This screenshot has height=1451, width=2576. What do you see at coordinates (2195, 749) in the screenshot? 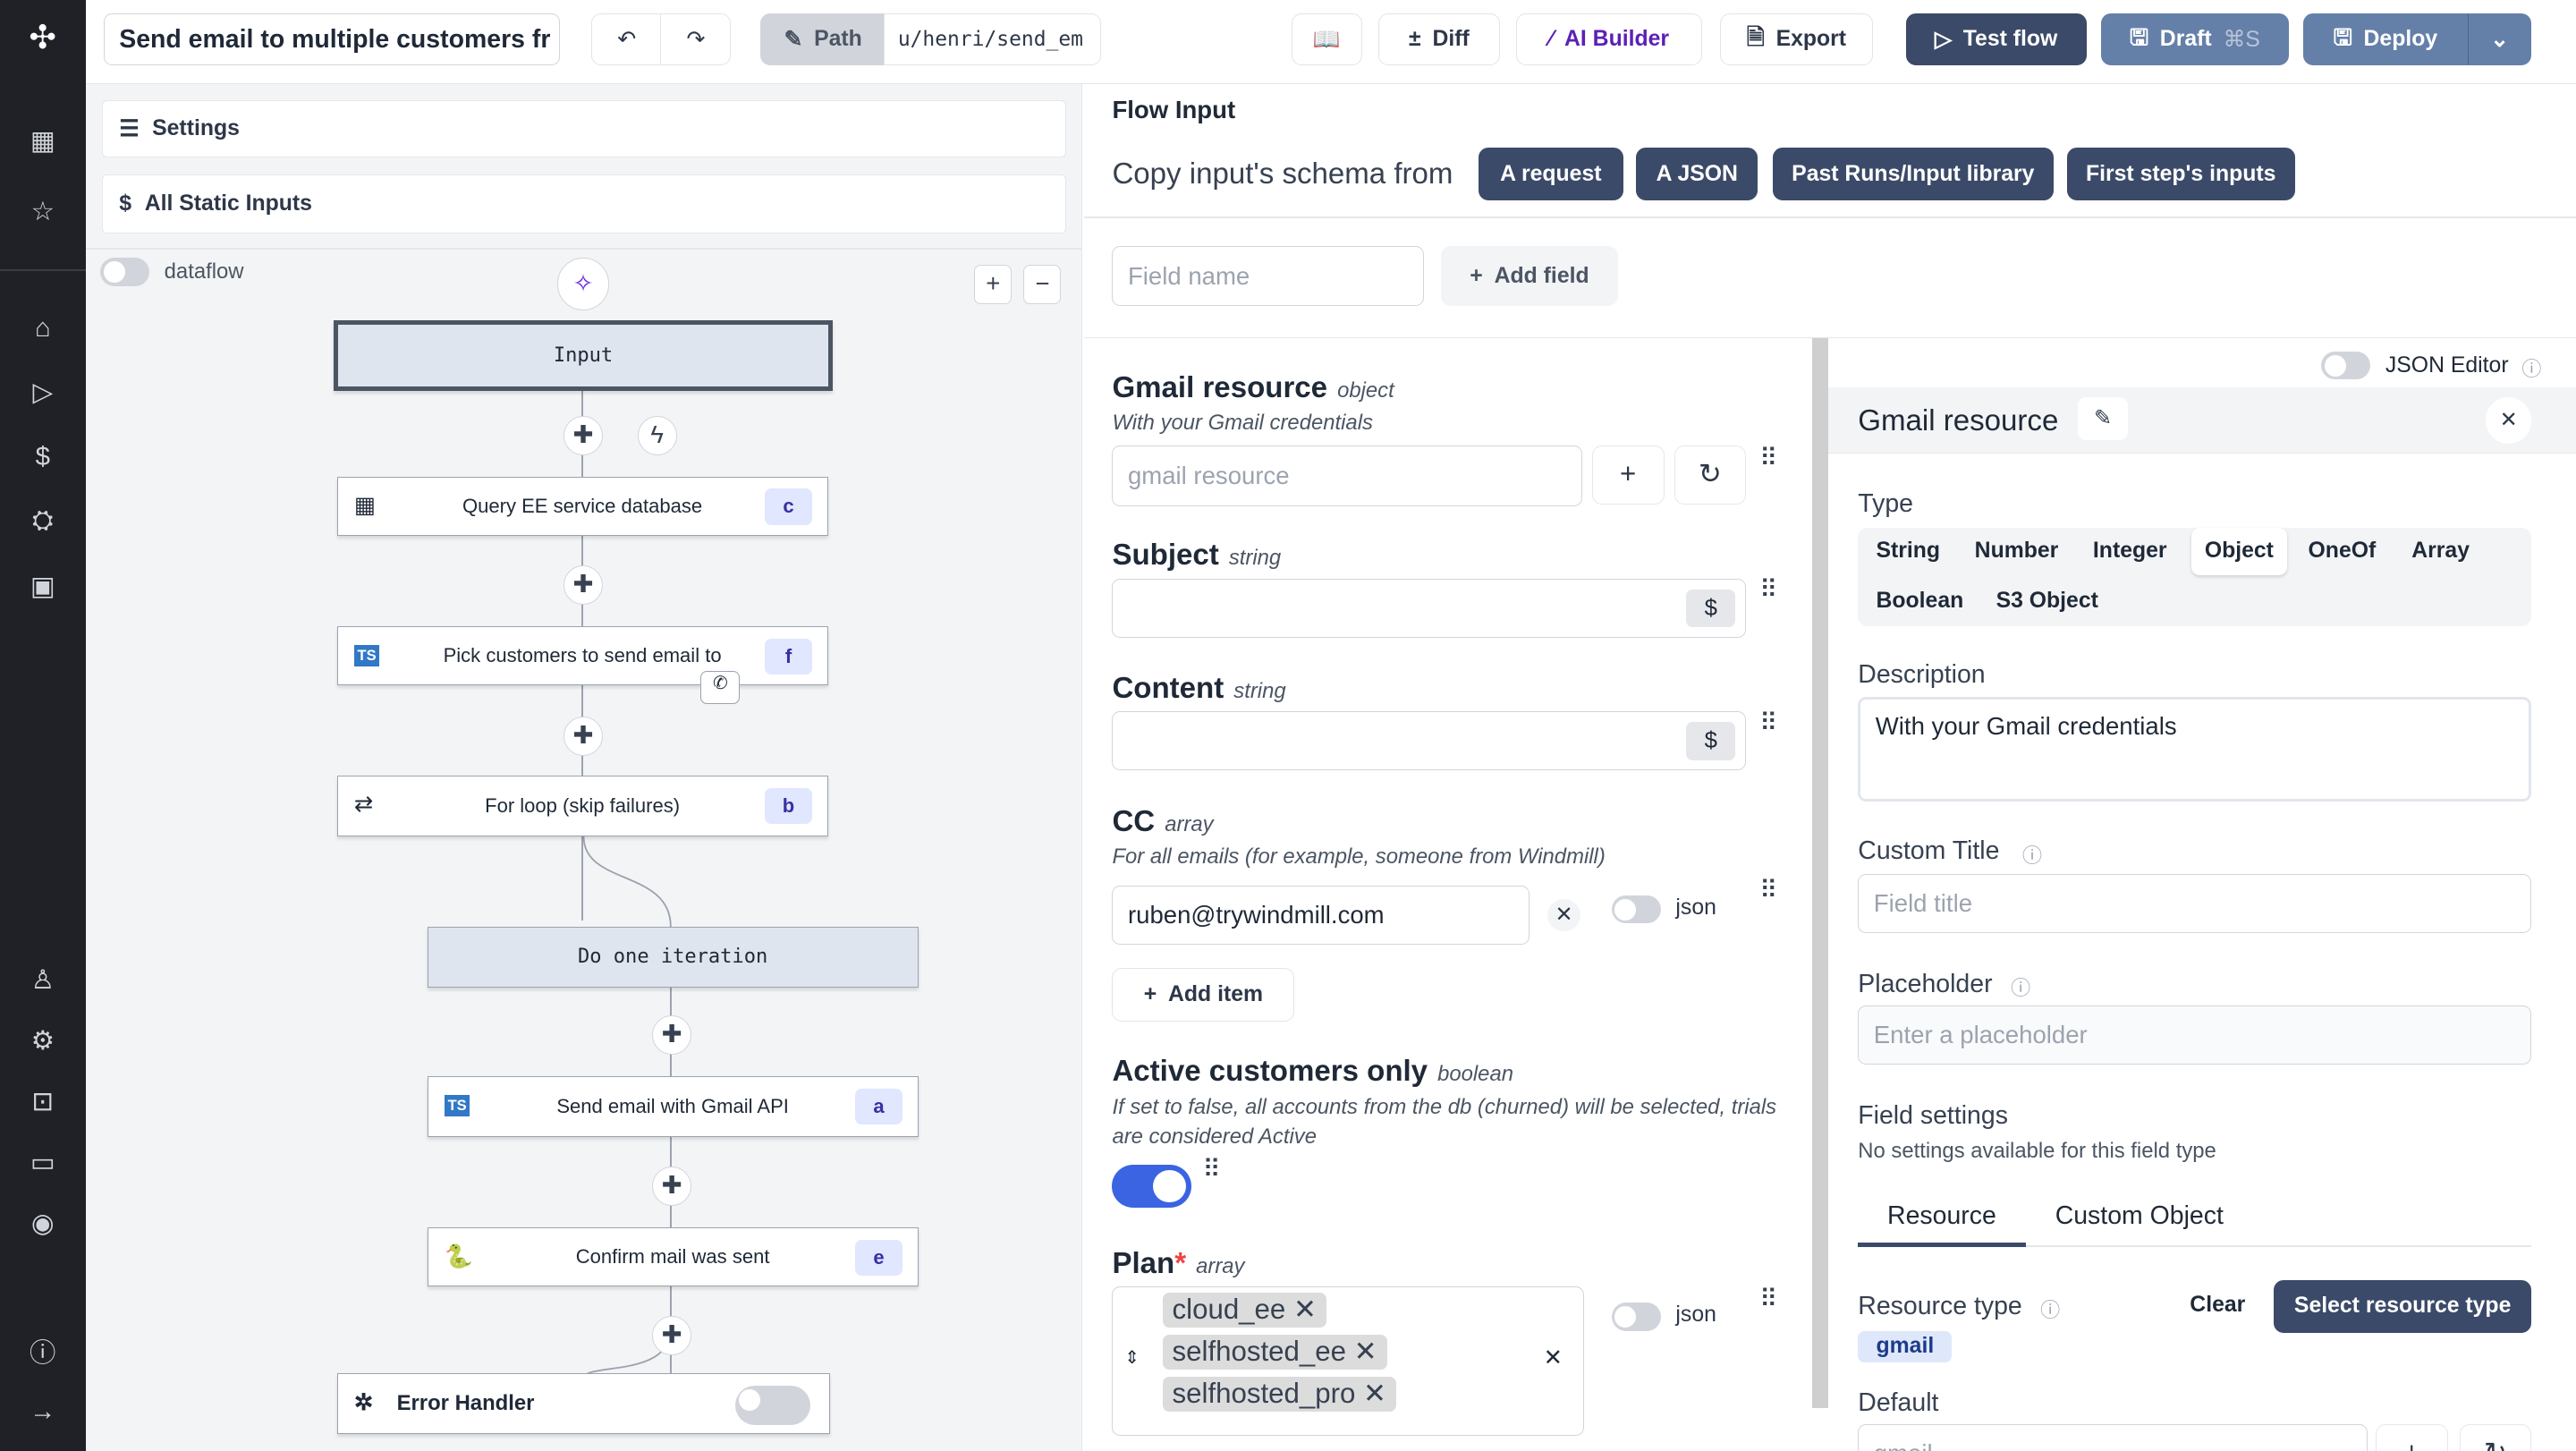
I see `description-textarea: With your Gmail credentials` at bounding box center [2195, 749].